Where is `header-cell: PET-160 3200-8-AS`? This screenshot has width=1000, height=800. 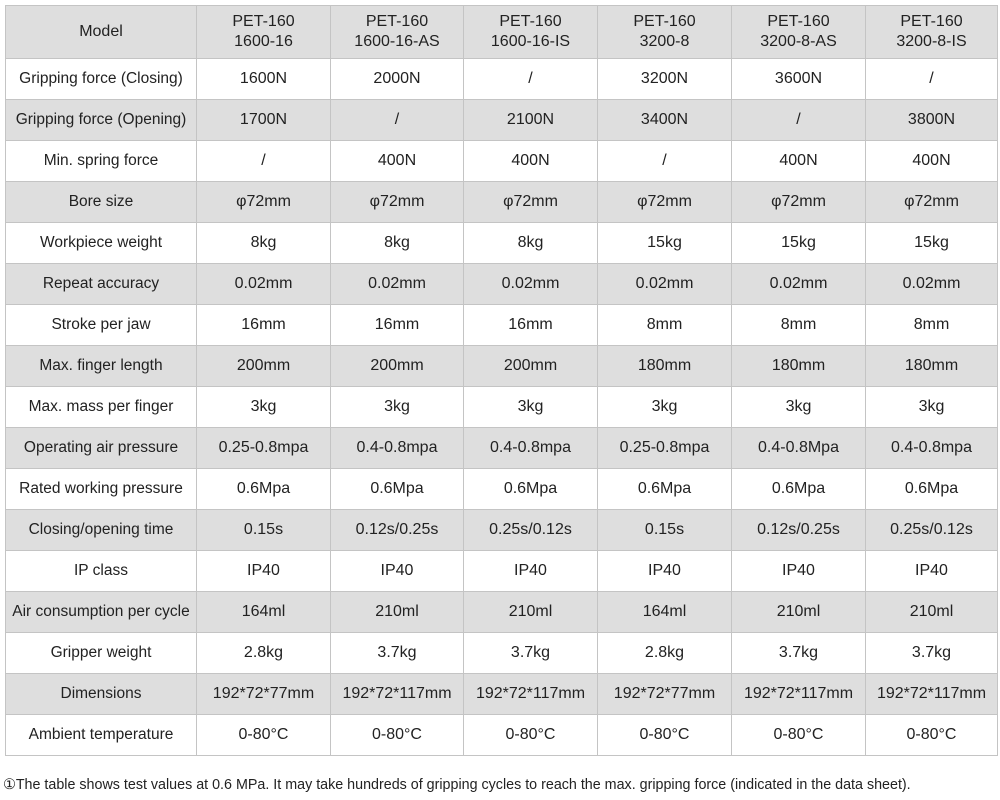 header-cell: PET-160 3200-8-AS is located at coordinates (798, 32).